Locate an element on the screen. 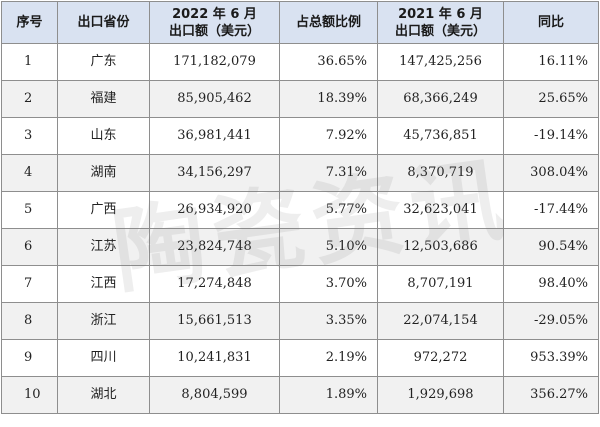 The width and height of the screenshot is (600, 427). cell-export-2021: 12,503,686 is located at coordinates (440, 247).